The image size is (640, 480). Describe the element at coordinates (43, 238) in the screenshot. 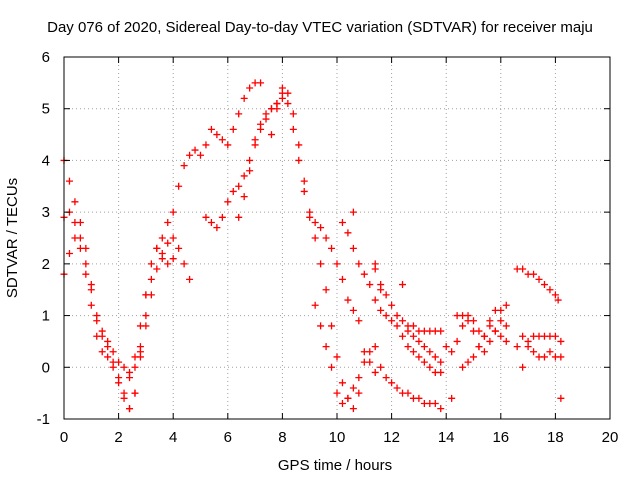

I see `y-tick-labels: -1 0 1 2 3 4 5 6` at that location.